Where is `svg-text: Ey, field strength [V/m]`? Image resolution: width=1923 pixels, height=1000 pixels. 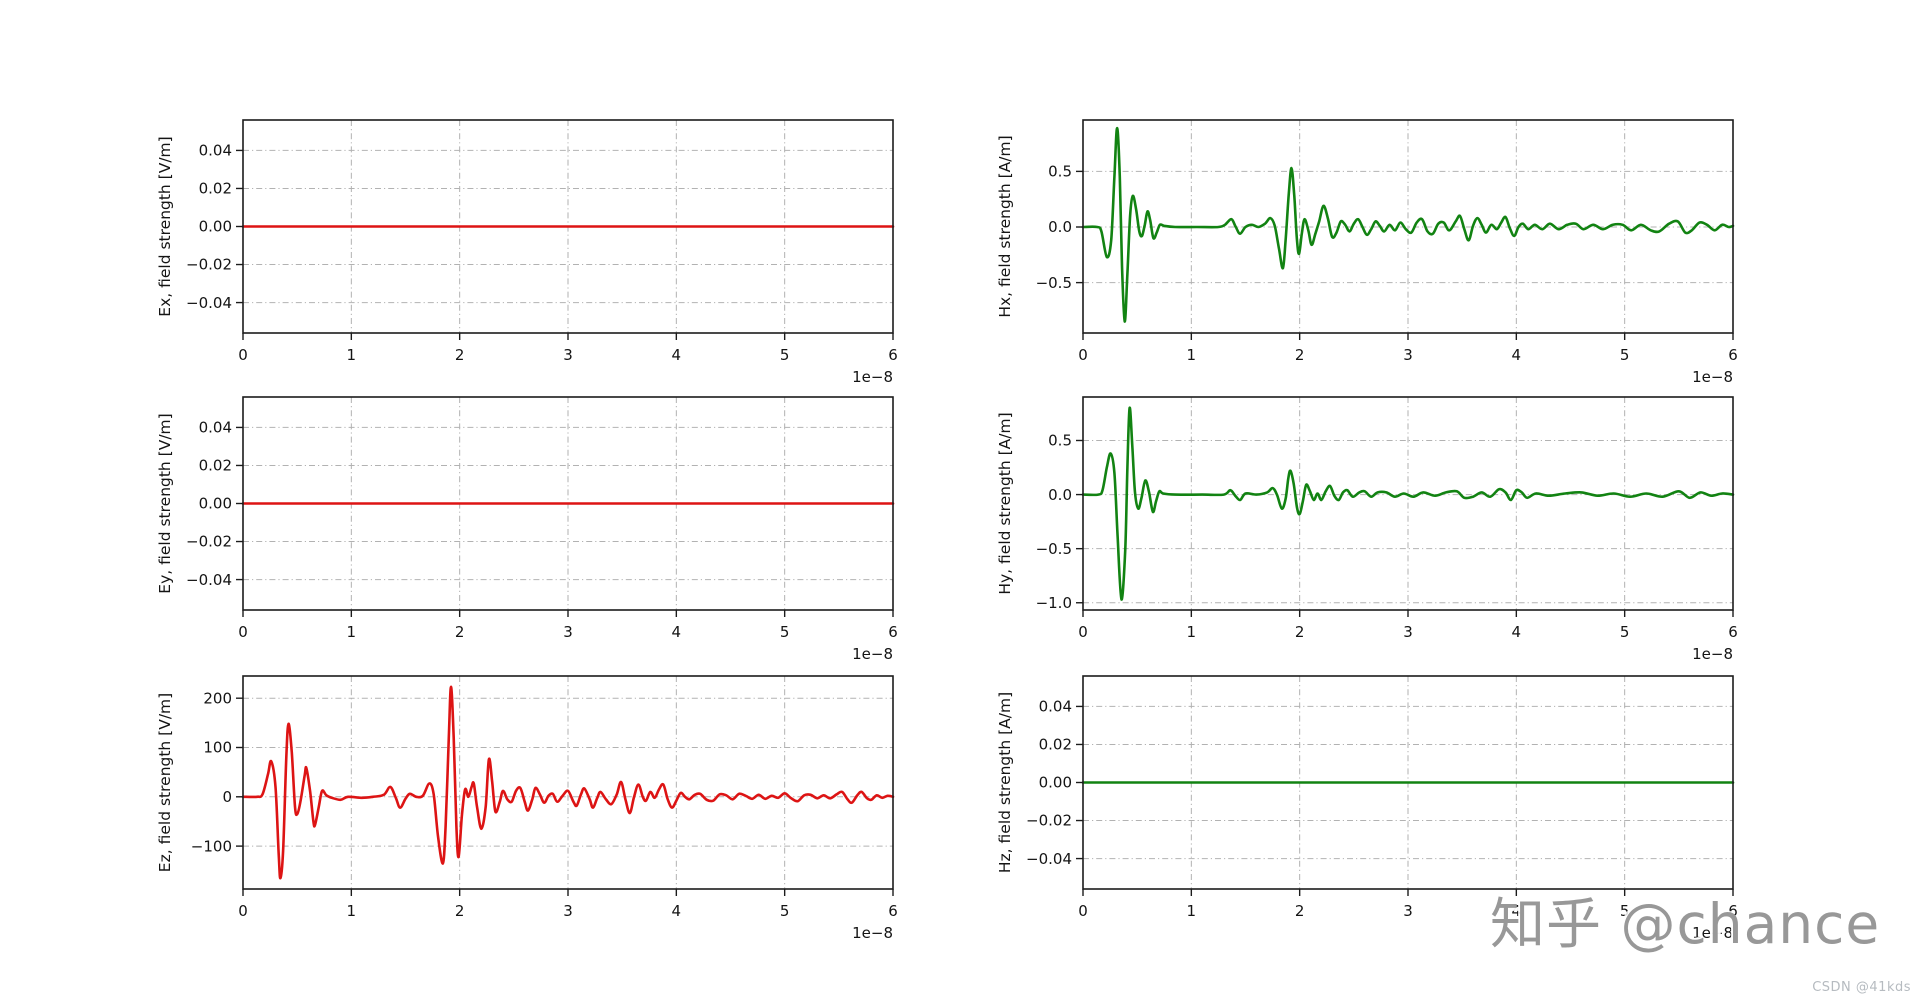 svg-text: Ey, field strength [V/m] is located at coordinates (165, 503).